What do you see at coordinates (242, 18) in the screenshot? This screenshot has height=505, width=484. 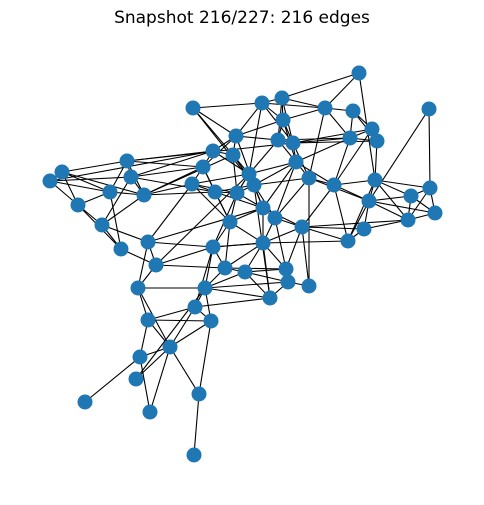 I see `chart-title: Snapshot 216/227: 216 edges` at bounding box center [242, 18].